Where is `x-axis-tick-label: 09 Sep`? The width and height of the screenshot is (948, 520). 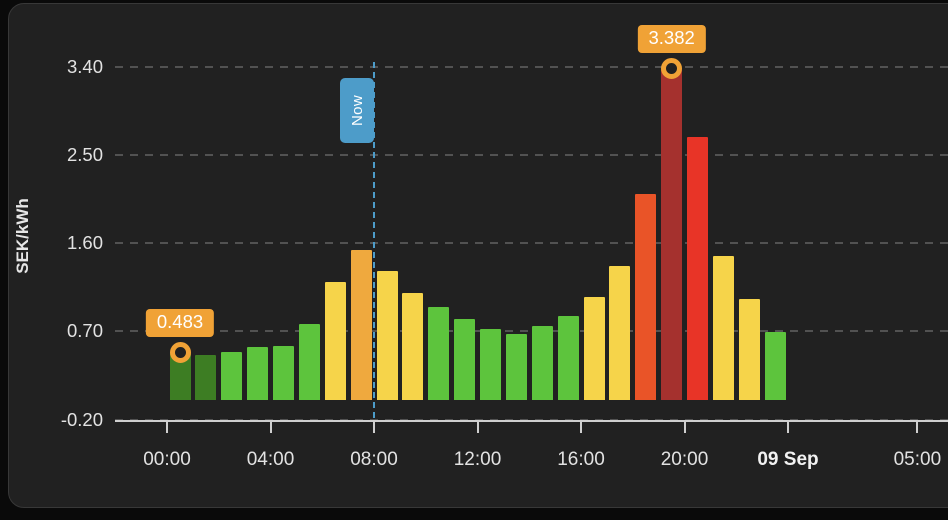 x-axis-tick-label: 09 Sep is located at coordinates (788, 459).